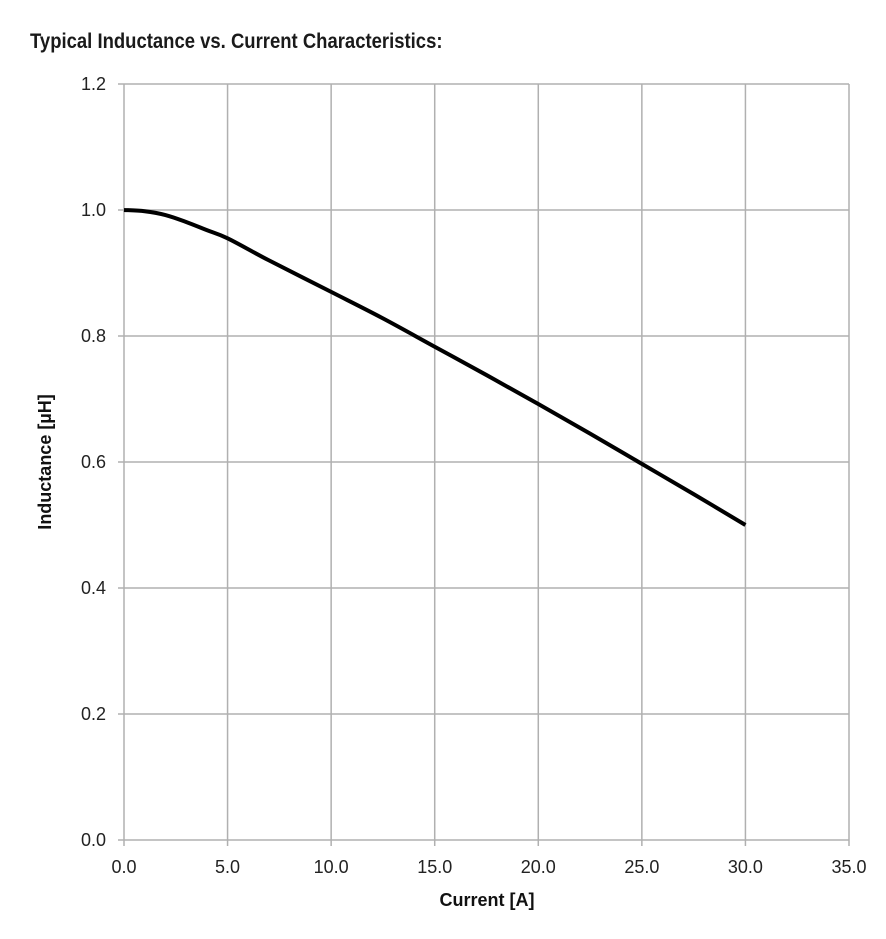 This screenshot has width=886, height=939. What do you see at coordinates (331, 867) in the screenshot?
I see `x-tick-label: 10.0` at bounding box center [331, 867].